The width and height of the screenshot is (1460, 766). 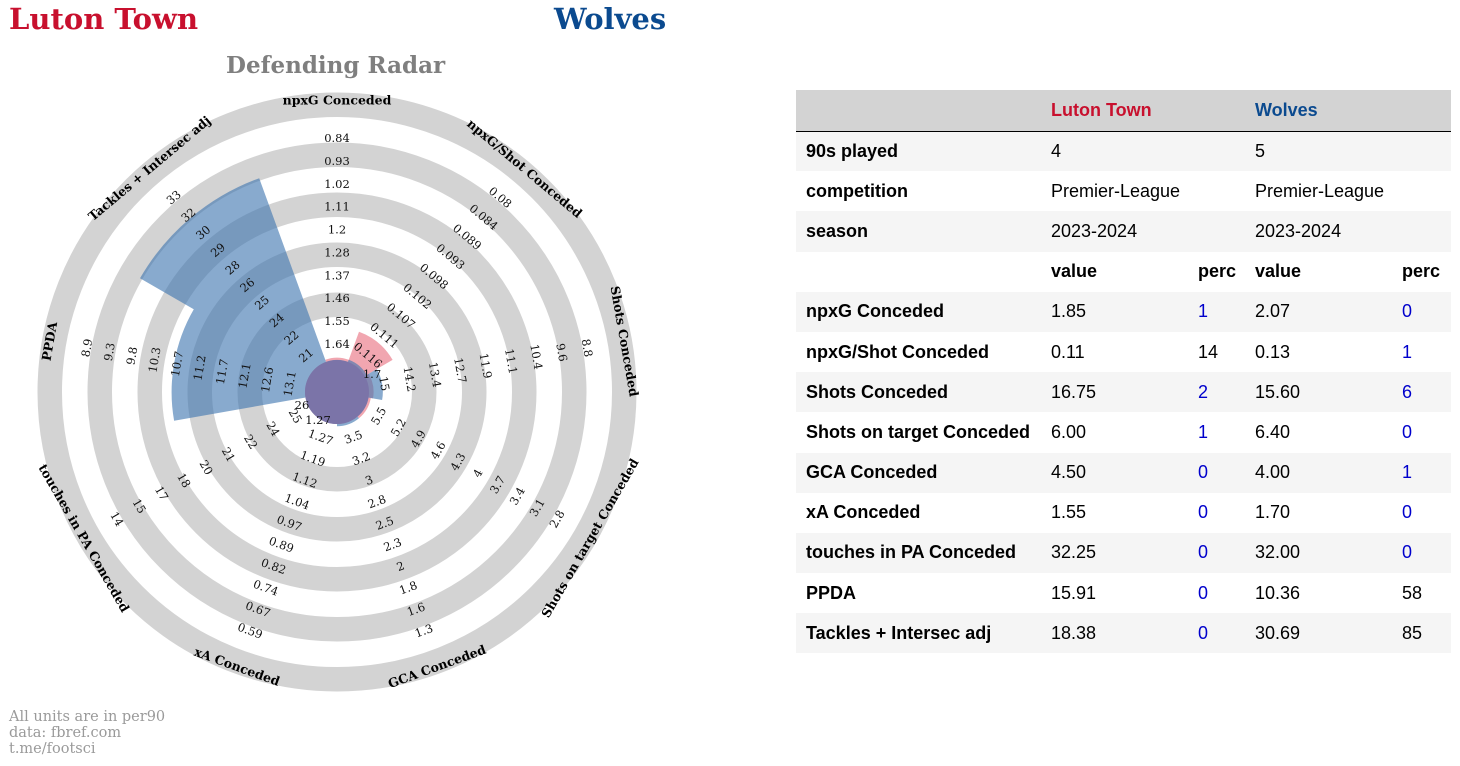 I want to click on footer-units: All units are in per90, so click(x=87, y=717).